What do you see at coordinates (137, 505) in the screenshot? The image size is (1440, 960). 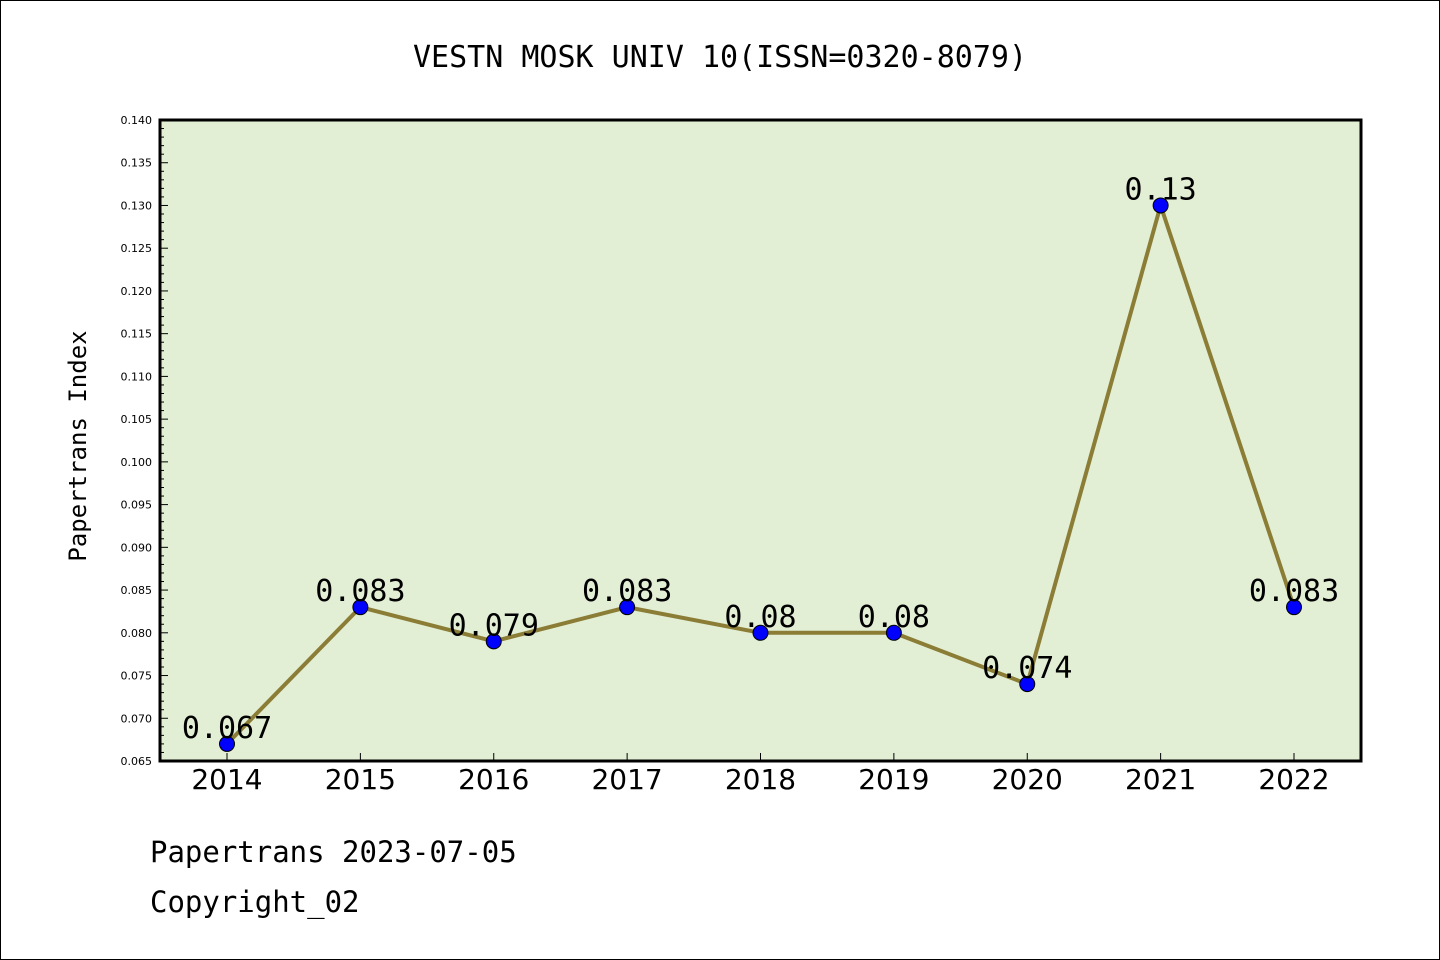 I see `y-tick-label: 0.095` at bounding box center [137, 505].